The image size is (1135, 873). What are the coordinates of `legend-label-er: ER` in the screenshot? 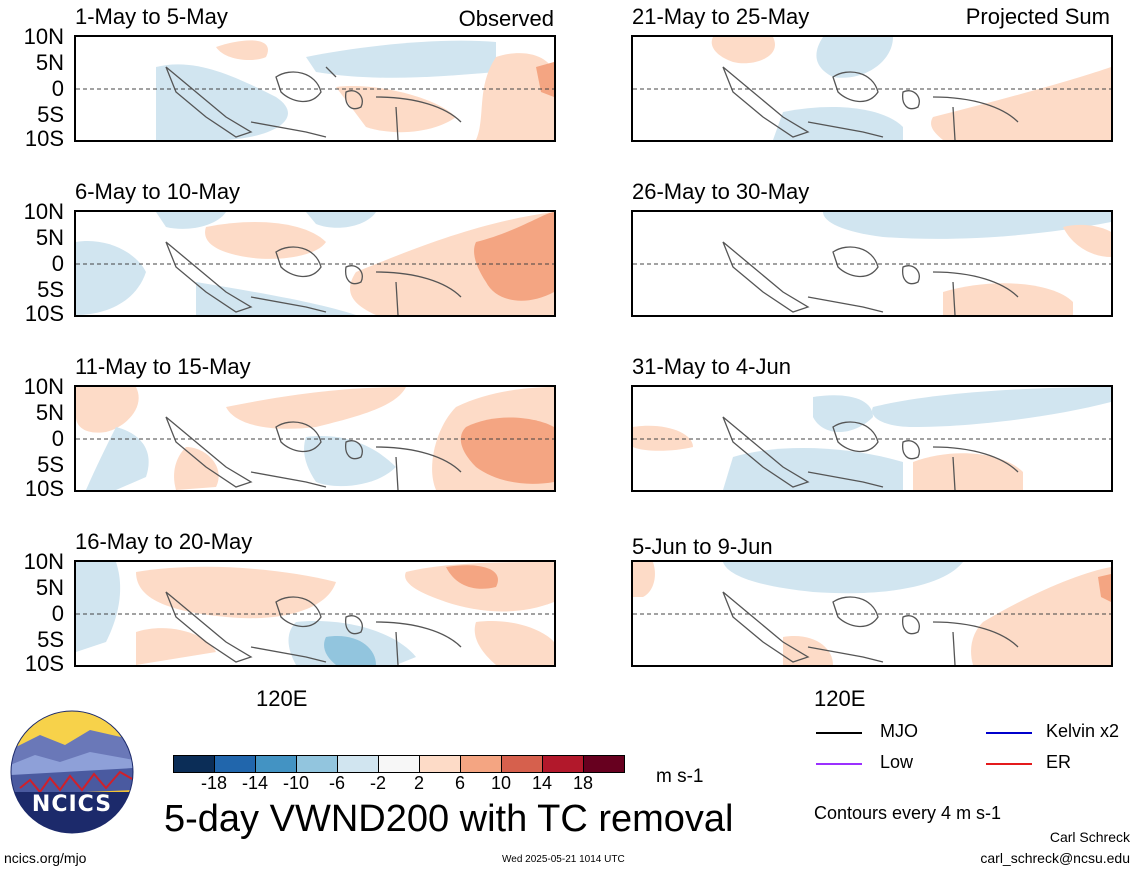 It's located at (1059, 762).